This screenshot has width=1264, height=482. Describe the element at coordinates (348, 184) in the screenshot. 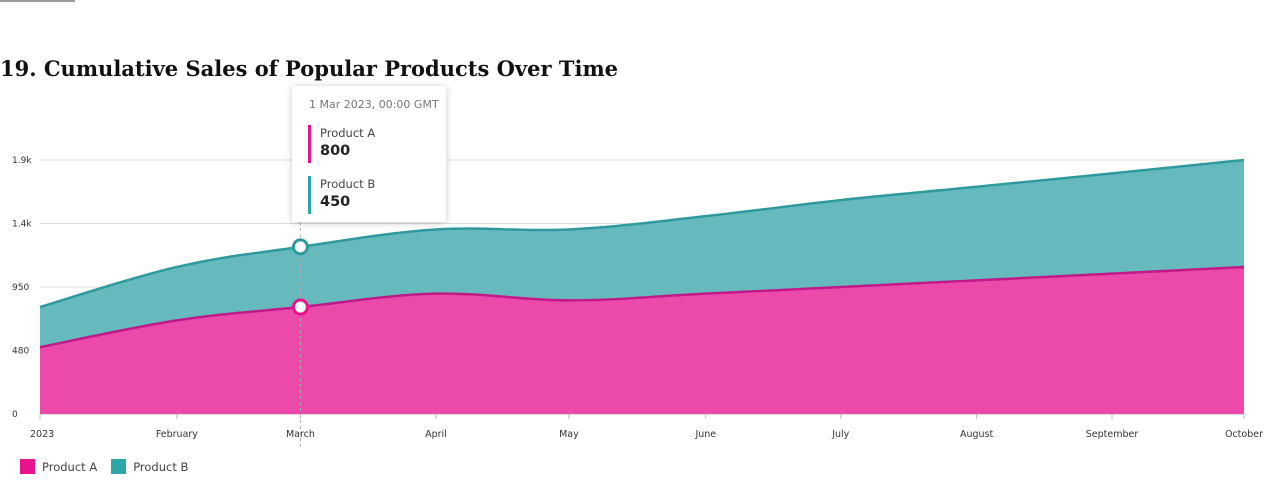

I see `tooltip-series-name: Product B` at that location.